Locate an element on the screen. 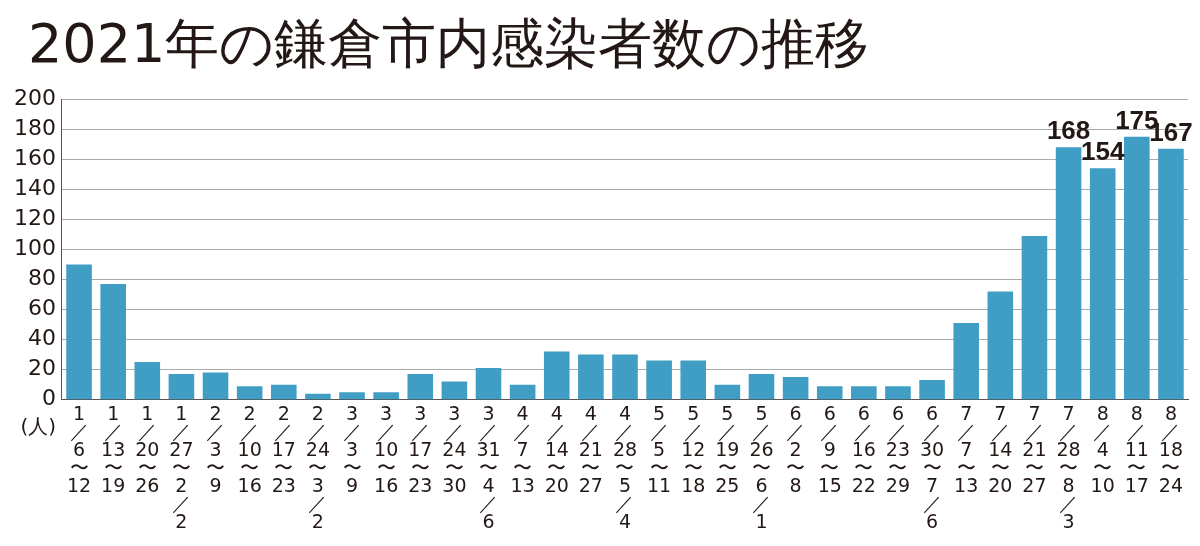 Image resolution: width=1200 pixels, height=546 pixels. chart-title: 2021年の鎌倉市内感染者数の推移 is located at coordinates (449, 44).